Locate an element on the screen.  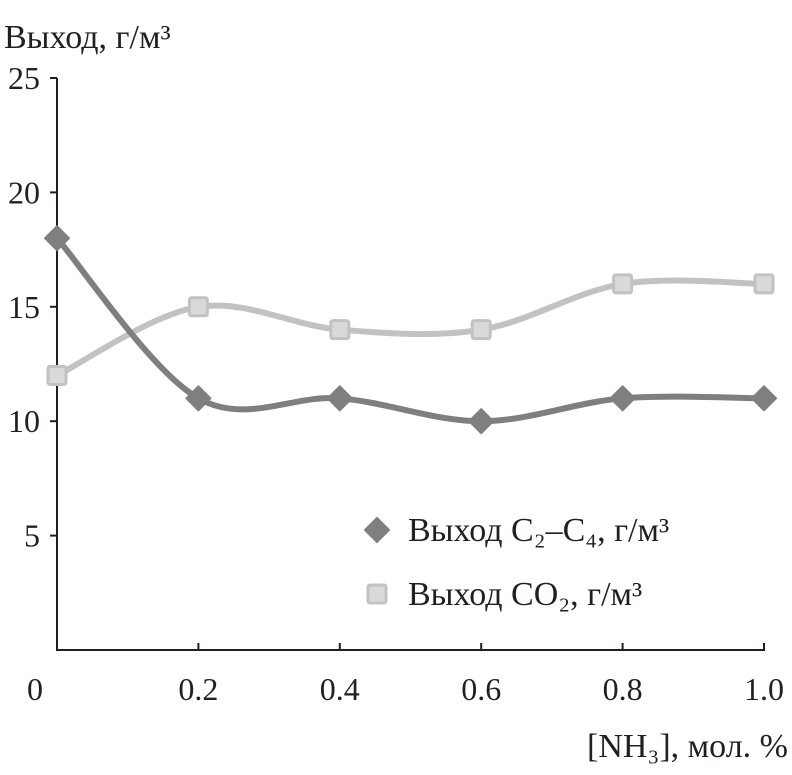
legend: Выход C₂–C₄, г/м³ Выход CO₂, г/м³ is located at coordinates (516, 562).